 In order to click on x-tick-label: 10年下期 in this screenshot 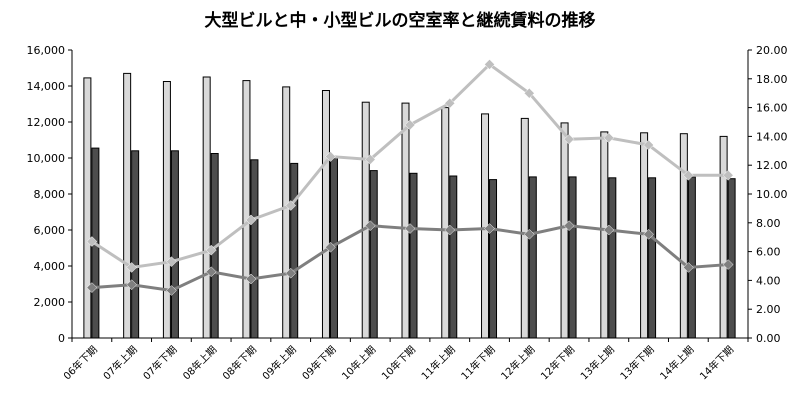, I will do `click(398, 362)`.